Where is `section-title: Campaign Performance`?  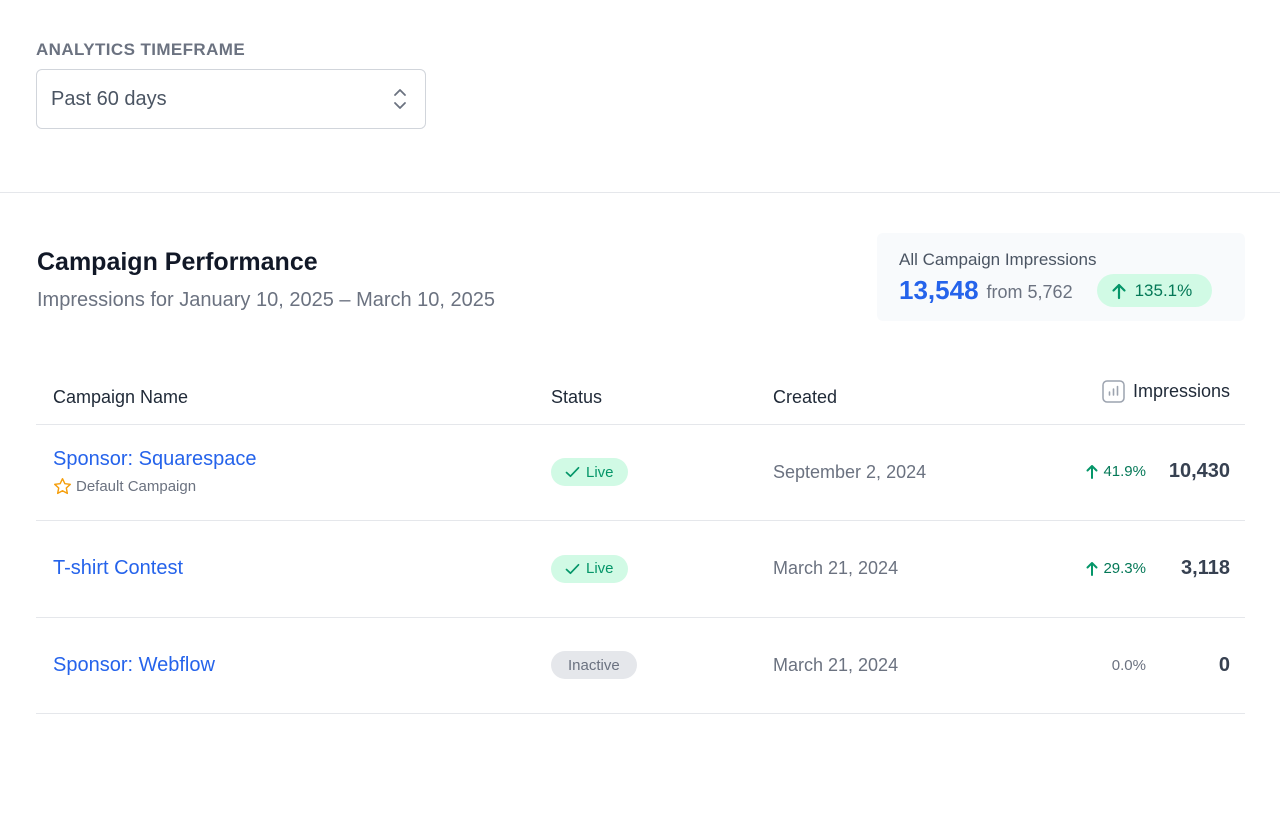 section-title: Campaign Performance is located at coordinates (177, 262).